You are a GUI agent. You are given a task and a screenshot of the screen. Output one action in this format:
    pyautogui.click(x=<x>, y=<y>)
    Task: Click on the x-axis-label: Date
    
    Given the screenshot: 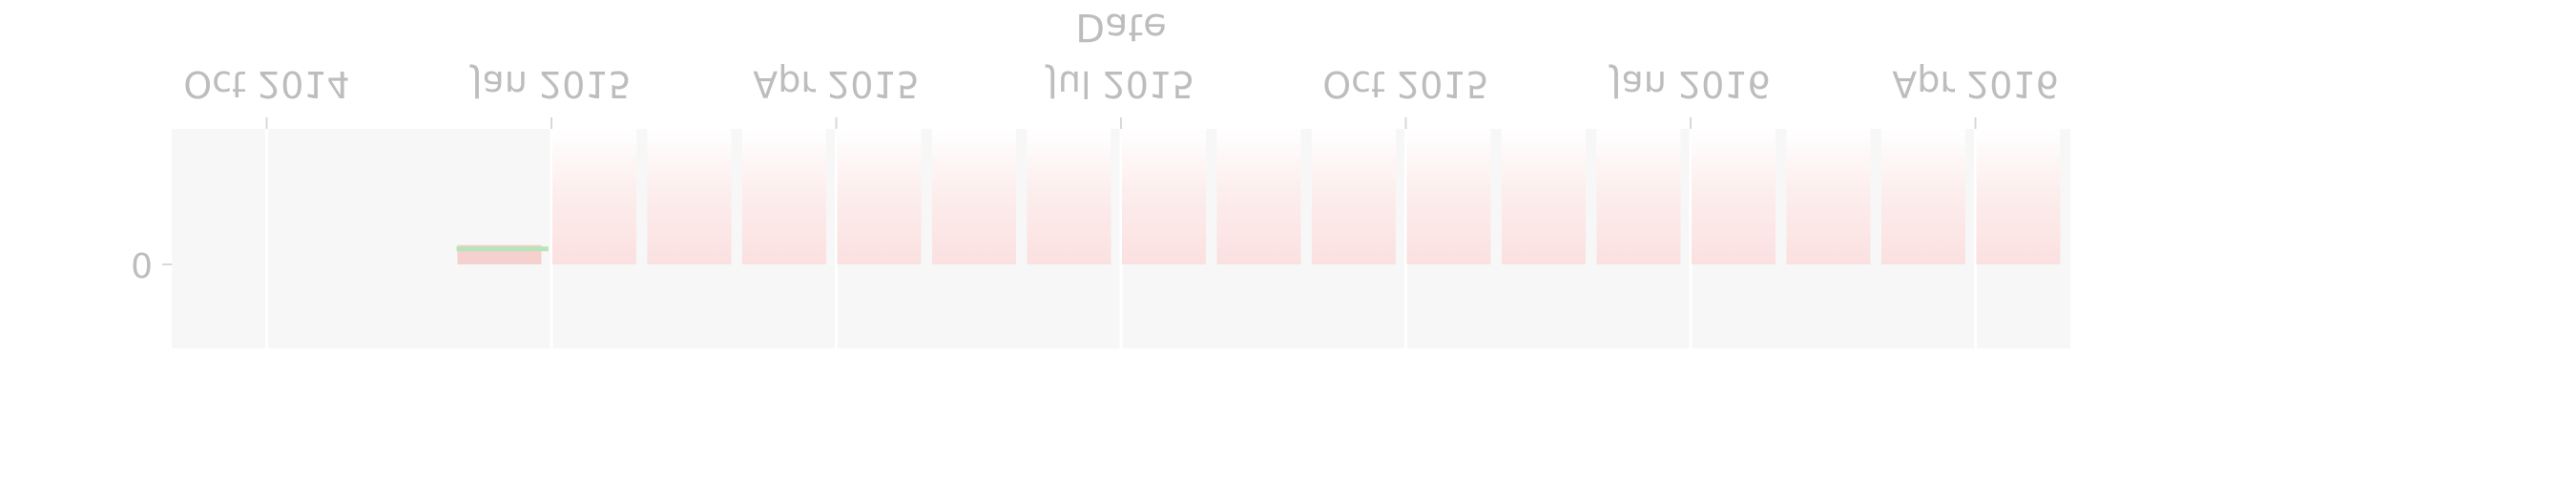 What is the action you would take?
    pyautogui.click(x=1121, y=27)
    